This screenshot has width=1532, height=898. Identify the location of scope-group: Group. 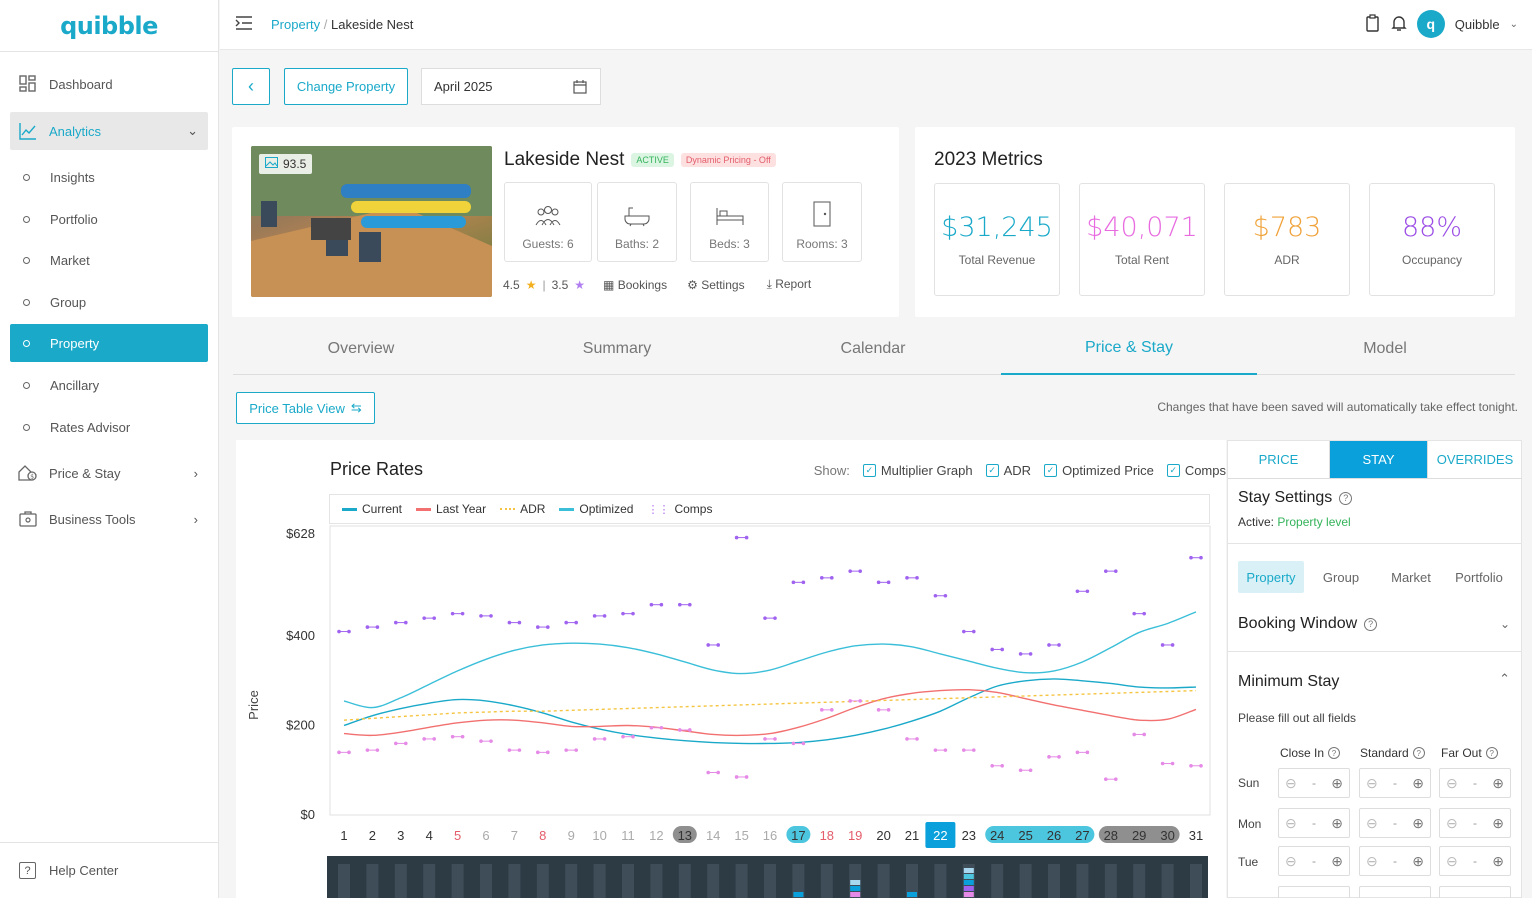
(1341, 577).